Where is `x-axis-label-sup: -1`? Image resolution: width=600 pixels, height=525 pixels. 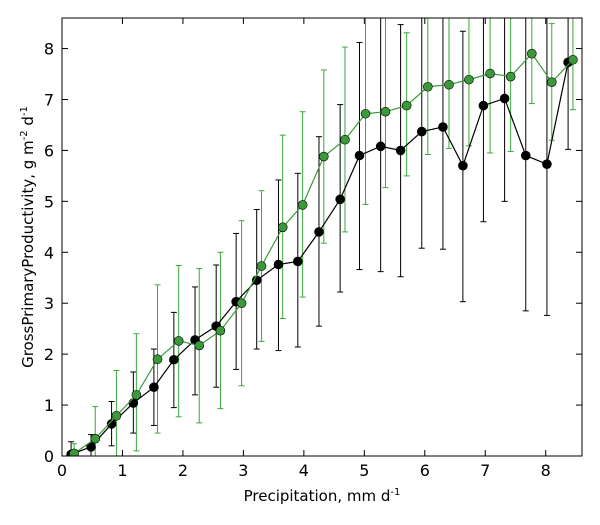 x-axis-label-sup: -1 is located at coordinates (395, 492).